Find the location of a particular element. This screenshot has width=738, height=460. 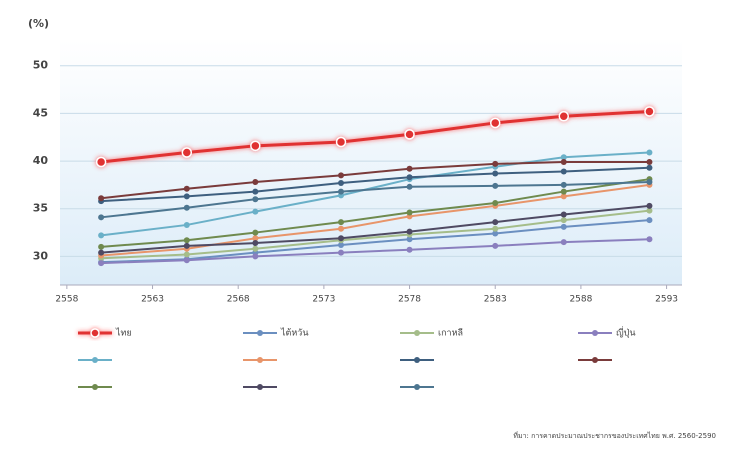

legend-label: ญี่ปุ่น is located at coordinates (626, 332).